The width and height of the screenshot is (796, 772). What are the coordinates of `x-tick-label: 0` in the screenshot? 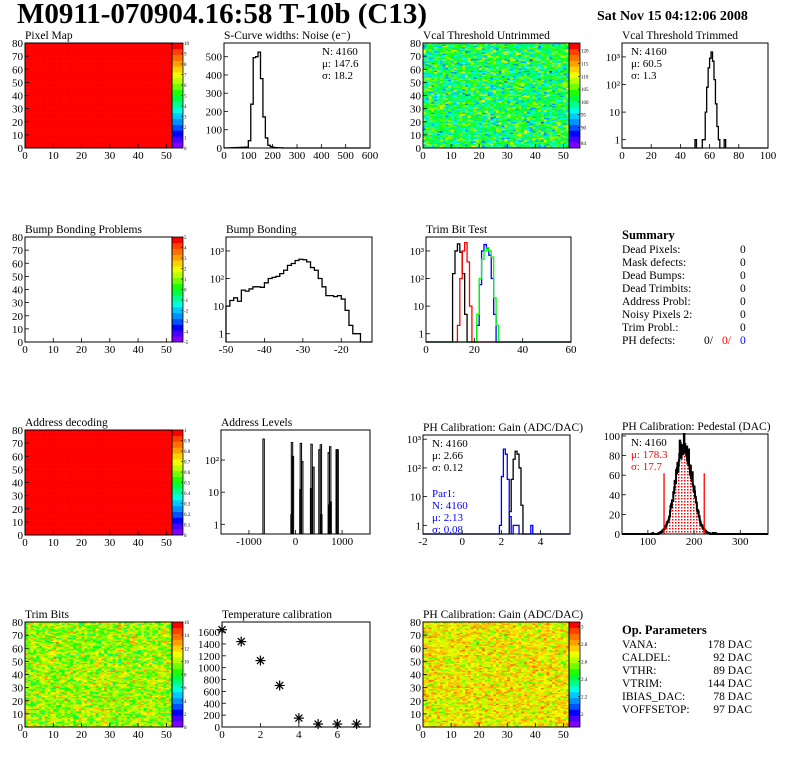 It's located at (25, 156).